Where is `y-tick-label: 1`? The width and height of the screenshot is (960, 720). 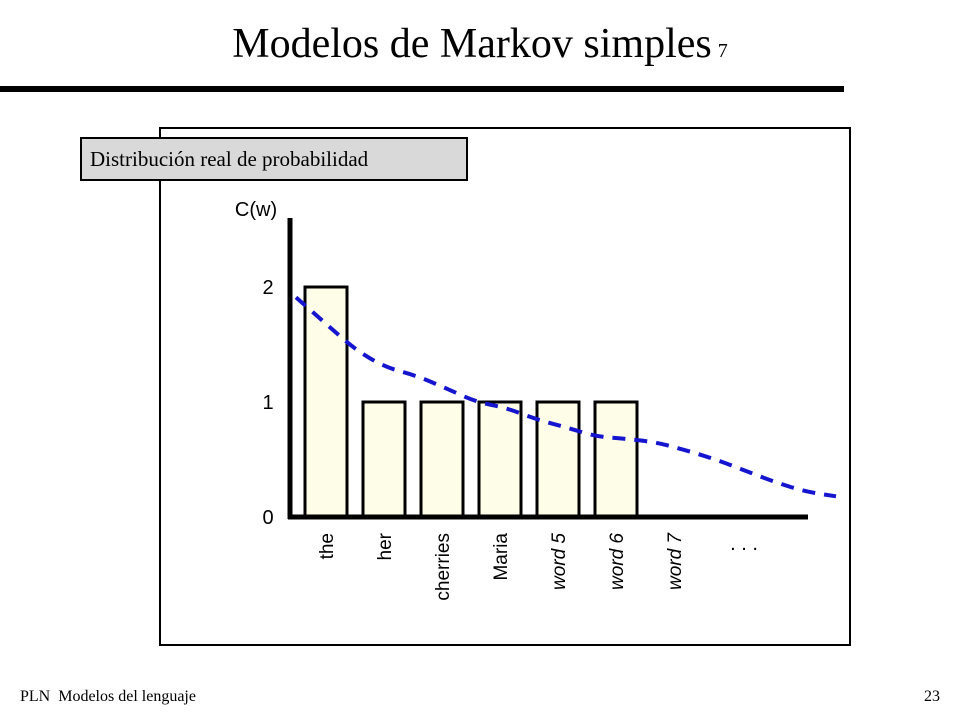 y-tick-label: 1 is located at coordinates (267, 403).